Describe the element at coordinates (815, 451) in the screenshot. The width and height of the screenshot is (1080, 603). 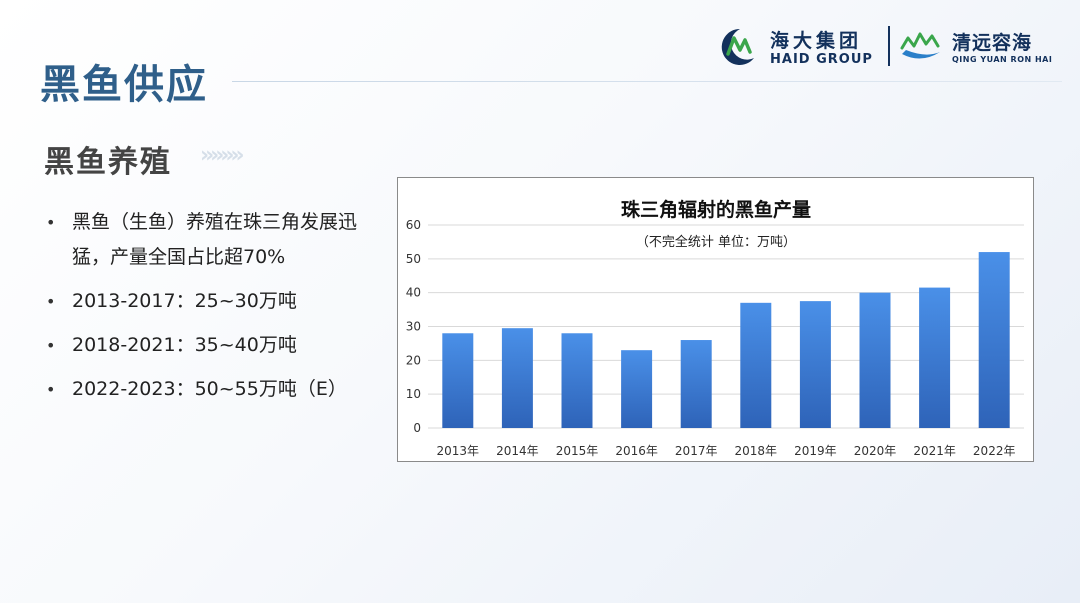
I see `x-tick-label: 2019年` at that location.